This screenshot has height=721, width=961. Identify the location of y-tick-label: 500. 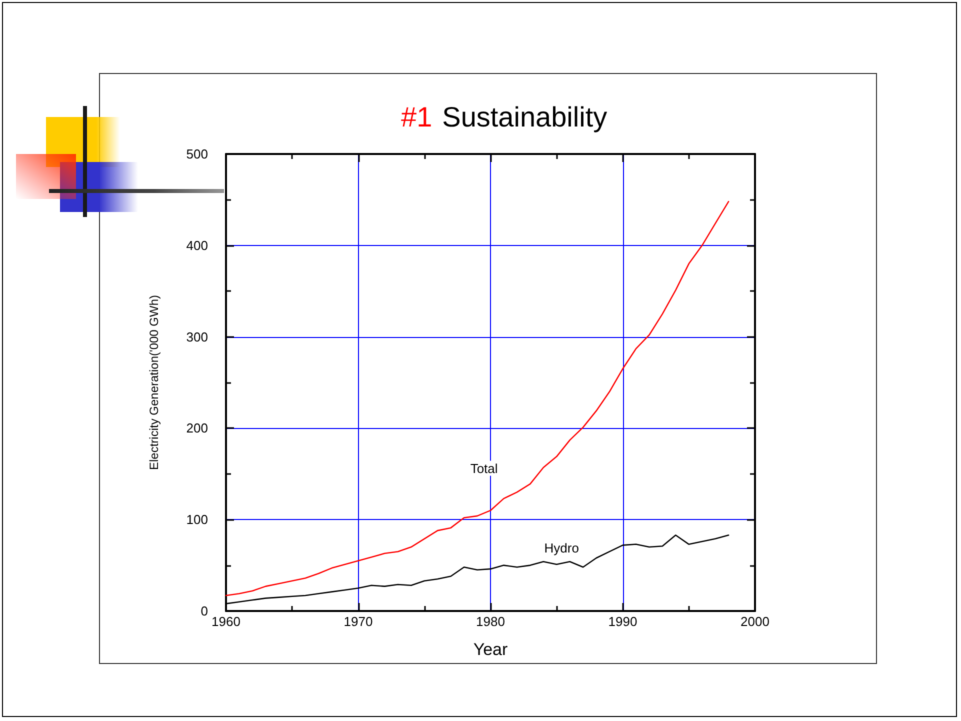
(197, 154).